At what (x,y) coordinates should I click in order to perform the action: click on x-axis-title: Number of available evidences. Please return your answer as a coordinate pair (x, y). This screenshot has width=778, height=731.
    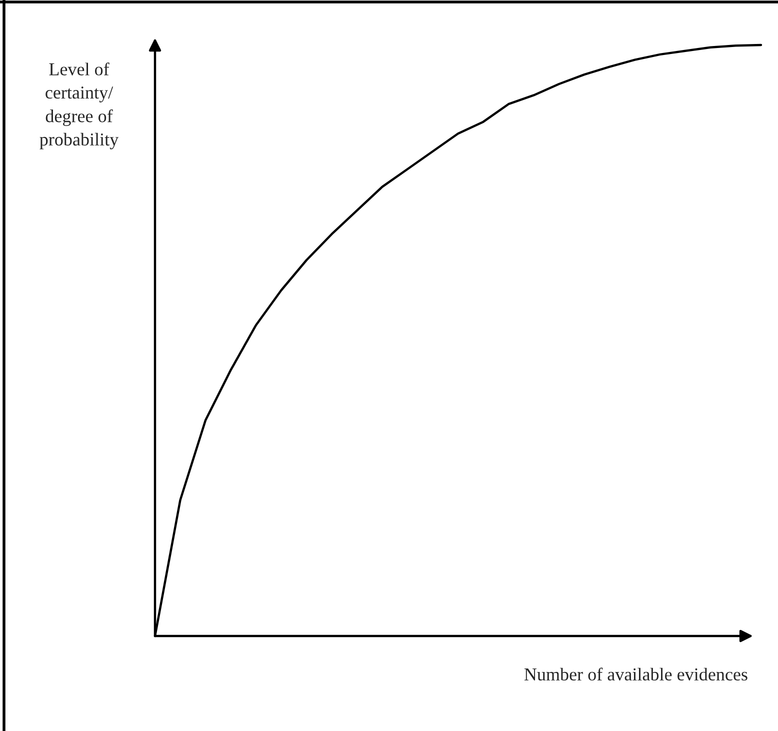
    Looking at the image, I should click on (636, 674).